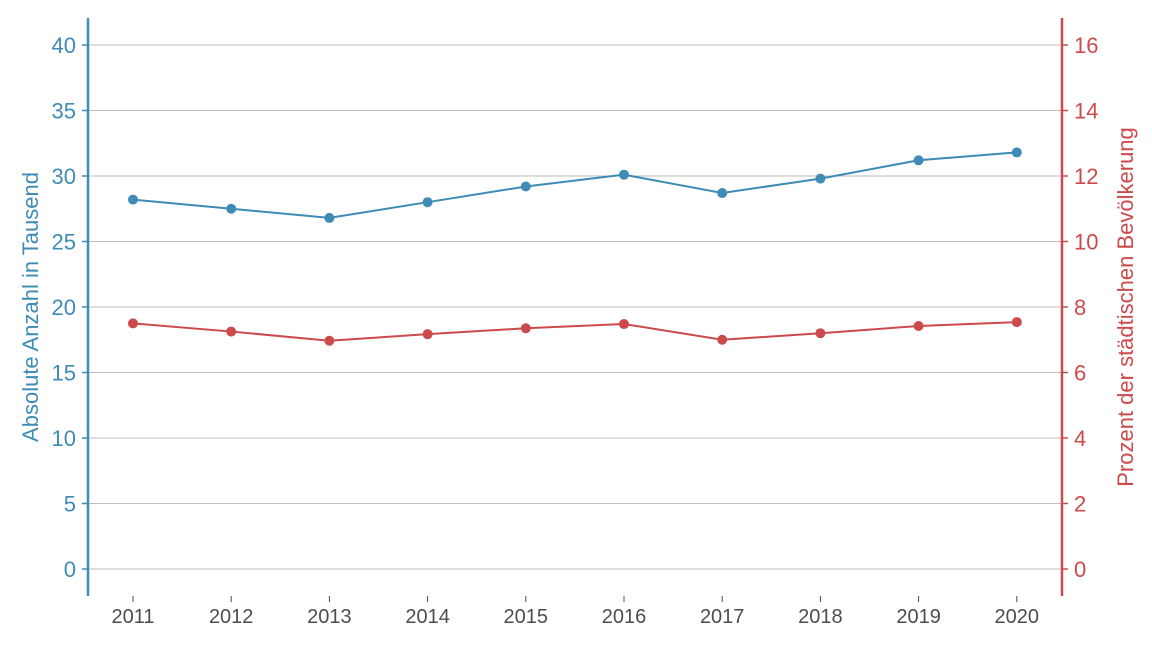 The width and height of the screenshot is (1152, 648). I want to click on right-tick-label: 8, so click(1080, 307).